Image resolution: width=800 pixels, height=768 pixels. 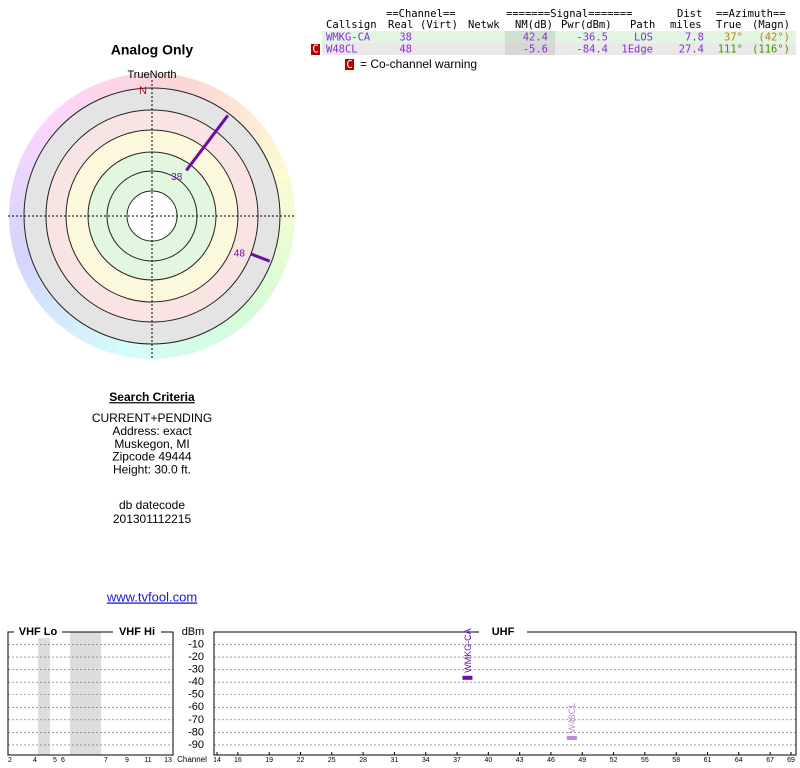 What do you see at coordinates (177, 177) in the screenshot?
I see `station-label: 38` at bounding box center [177, 177].